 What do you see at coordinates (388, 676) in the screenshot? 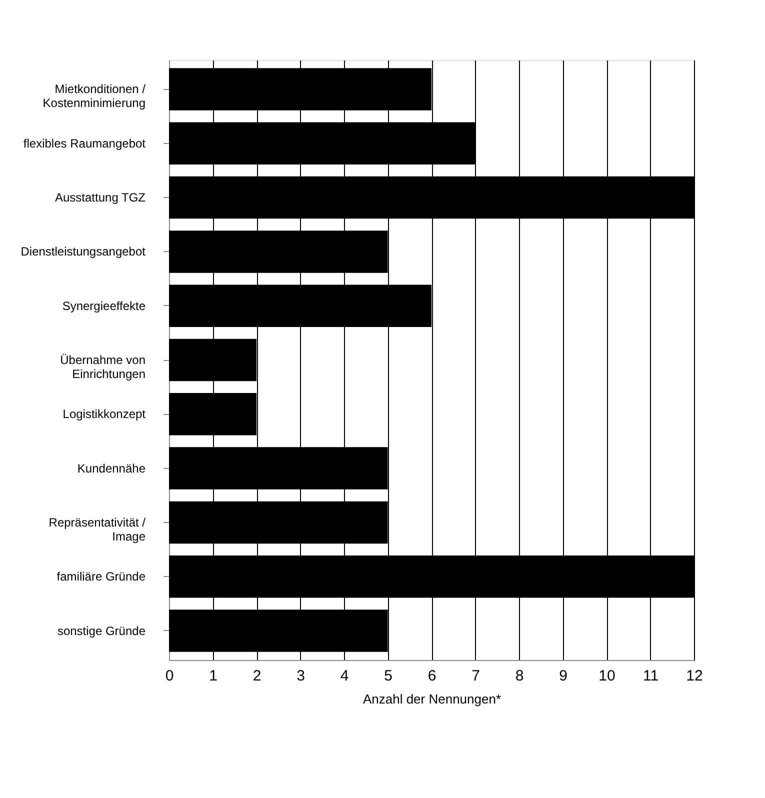
I see `x-tick-label: 5` at bounding box center [388, 676].